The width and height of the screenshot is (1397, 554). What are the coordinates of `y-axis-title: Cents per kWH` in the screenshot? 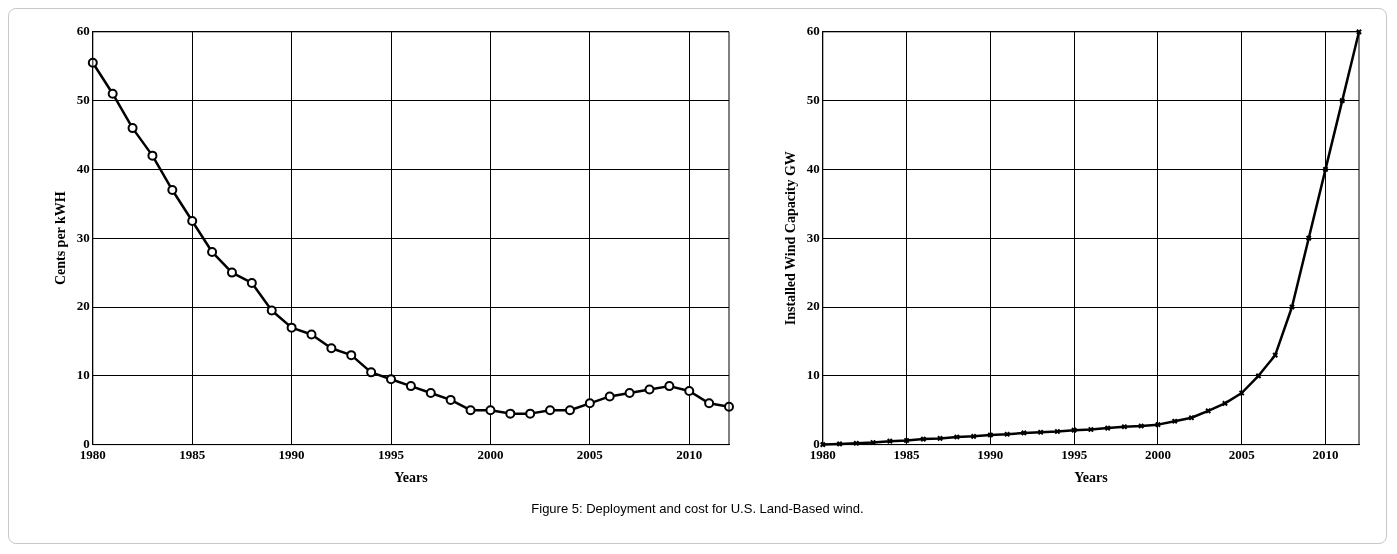 It's located at (61, 238).